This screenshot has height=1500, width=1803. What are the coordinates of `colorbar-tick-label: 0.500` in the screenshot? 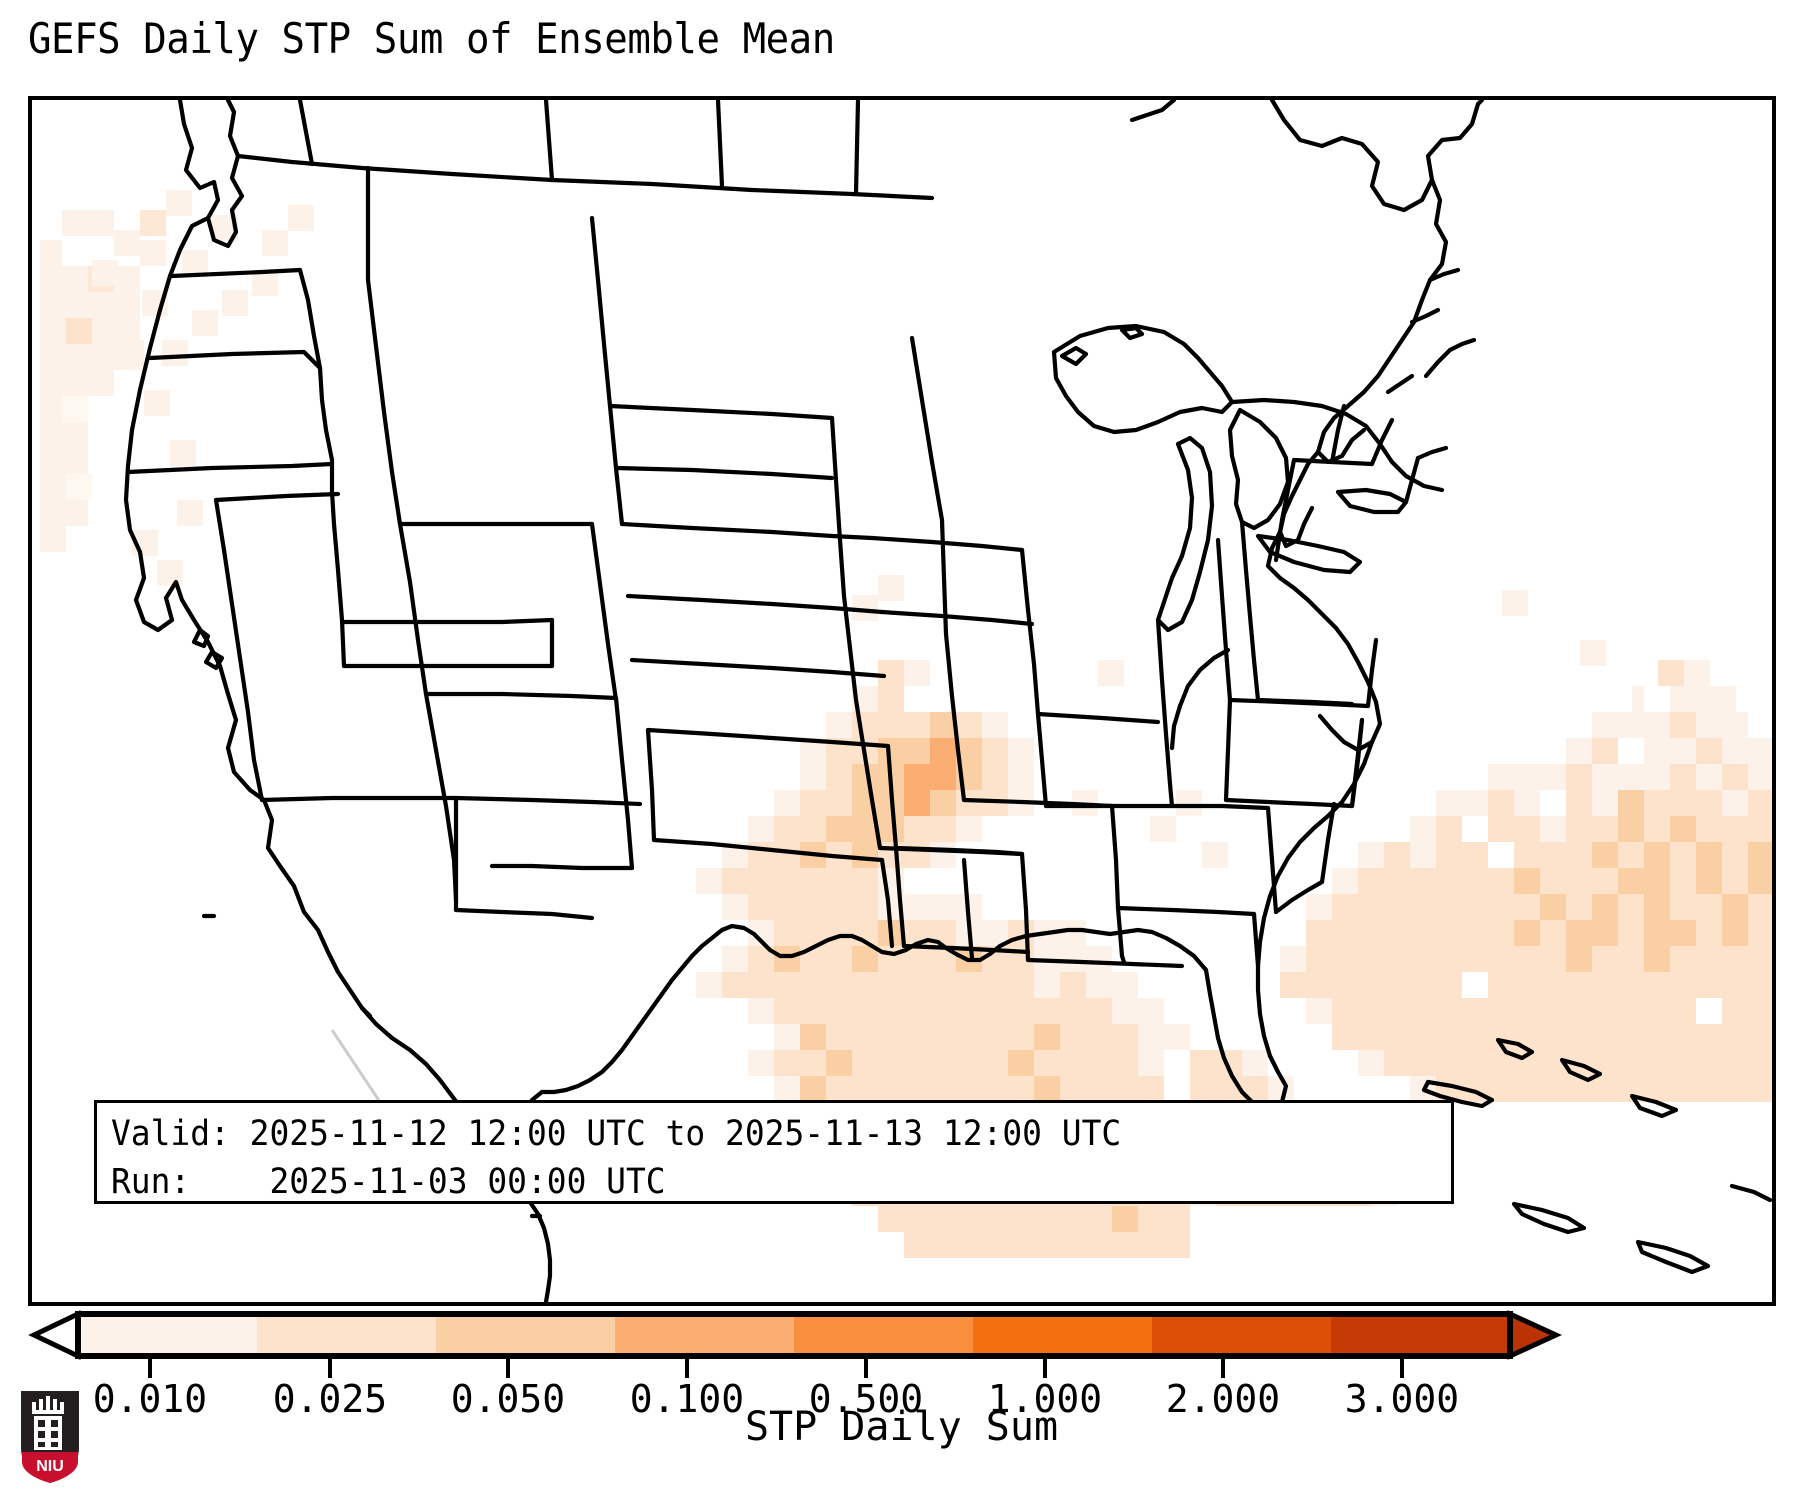 It's located at (866, 1396).